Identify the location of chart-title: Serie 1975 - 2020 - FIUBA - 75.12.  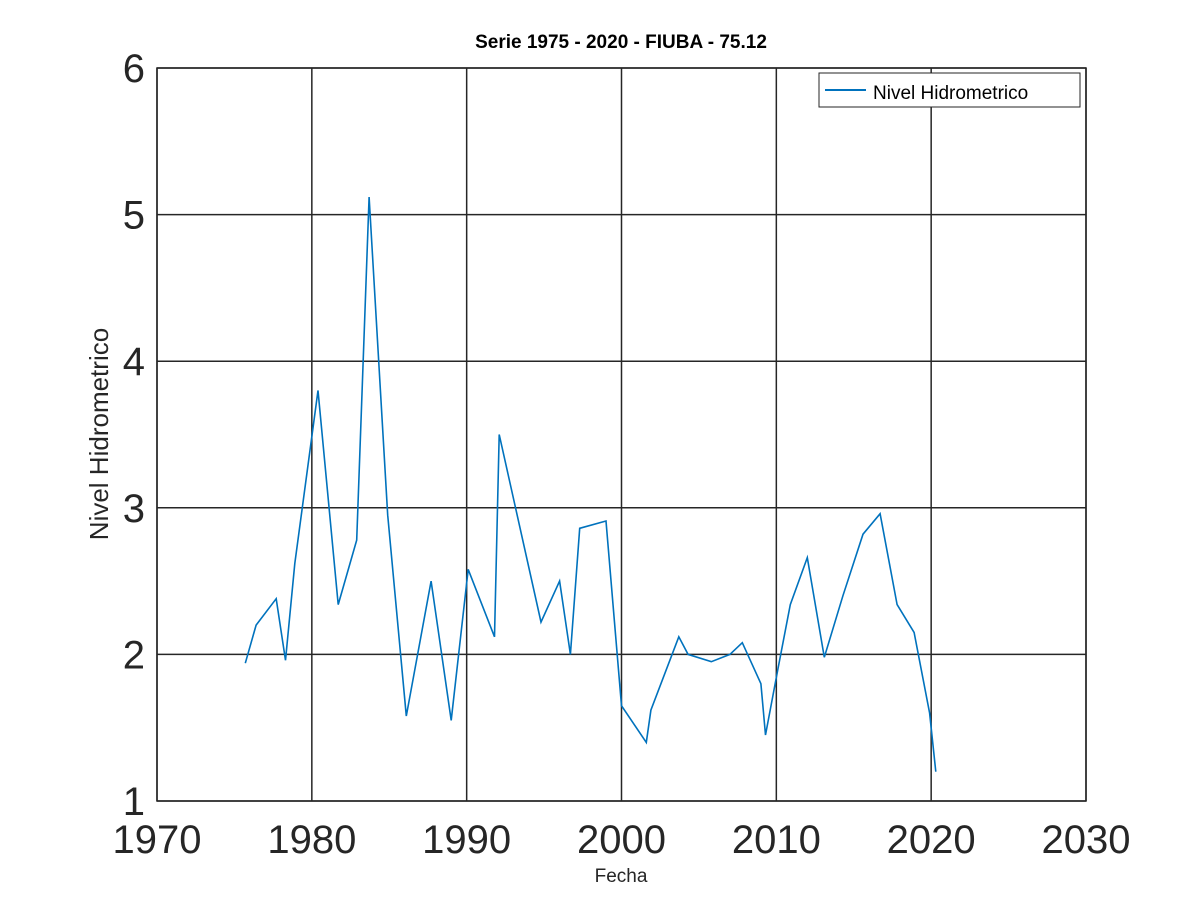
(621, 42).